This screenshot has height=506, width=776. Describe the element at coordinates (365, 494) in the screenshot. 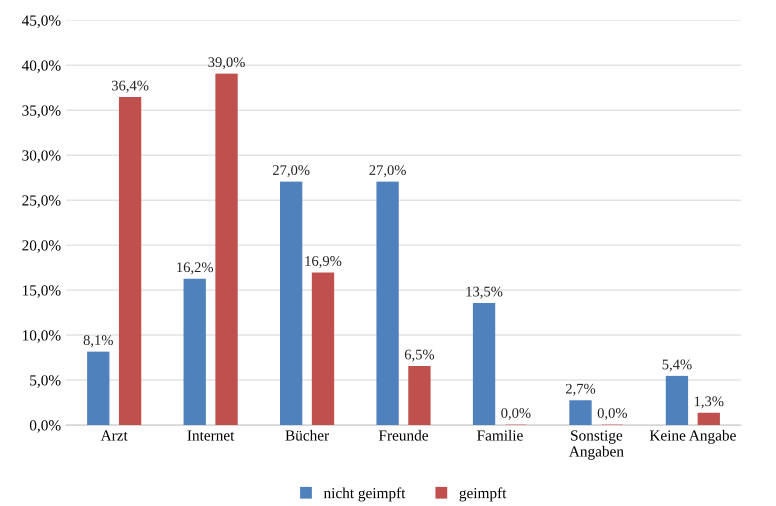

I see `legend-label: nicht geimpft` at that location.